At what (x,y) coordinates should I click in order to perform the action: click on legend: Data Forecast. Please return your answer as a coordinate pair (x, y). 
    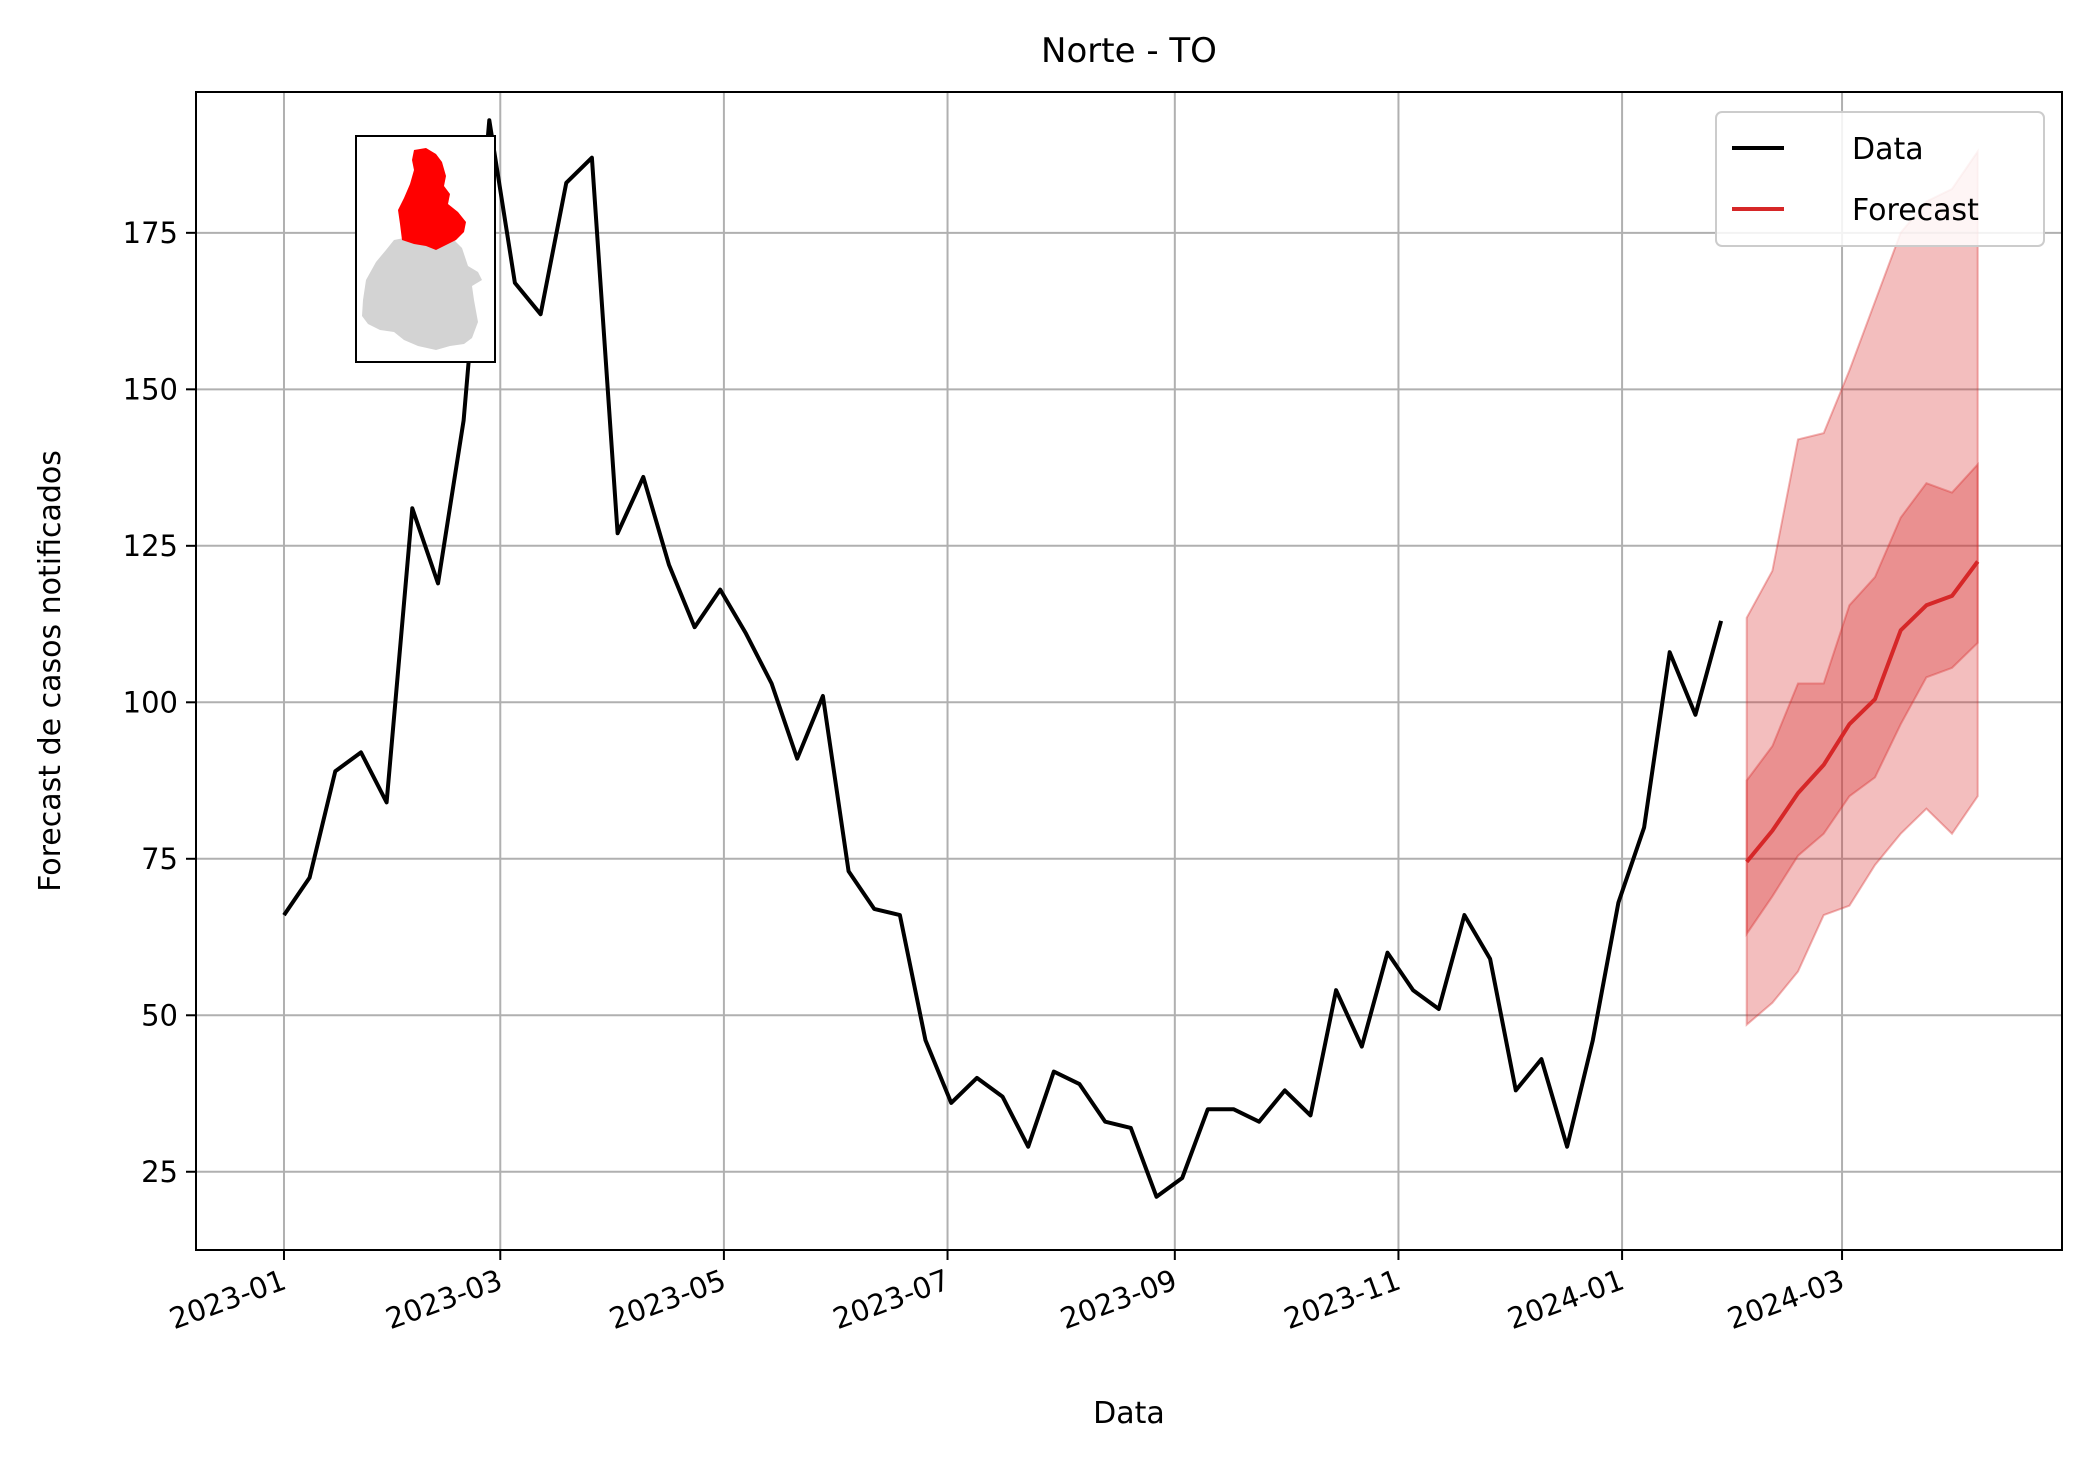
    Looking at the image, I should click on (1880, 179).